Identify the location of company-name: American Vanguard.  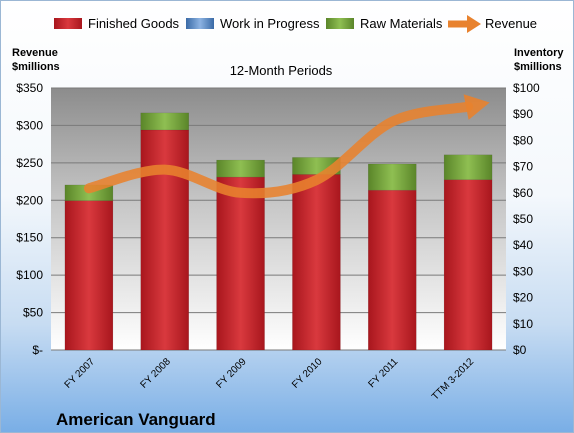
(136, 419).